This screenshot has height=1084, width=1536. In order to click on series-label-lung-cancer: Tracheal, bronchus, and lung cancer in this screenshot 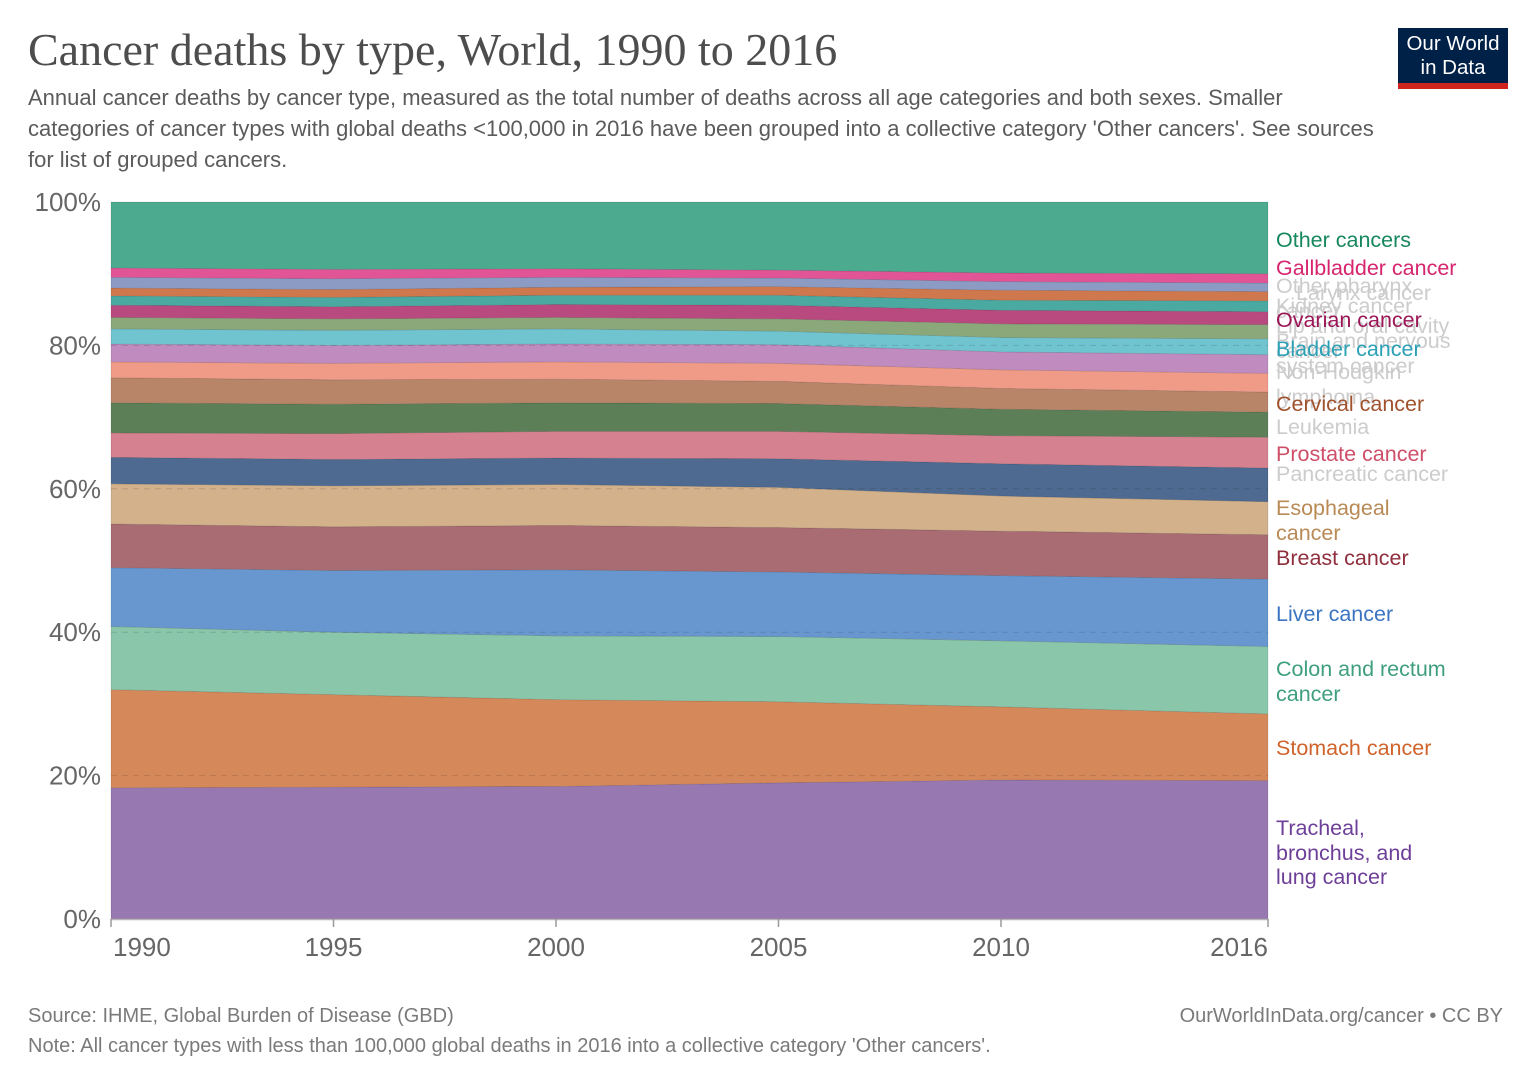, I will do `click(1344, 852)`.